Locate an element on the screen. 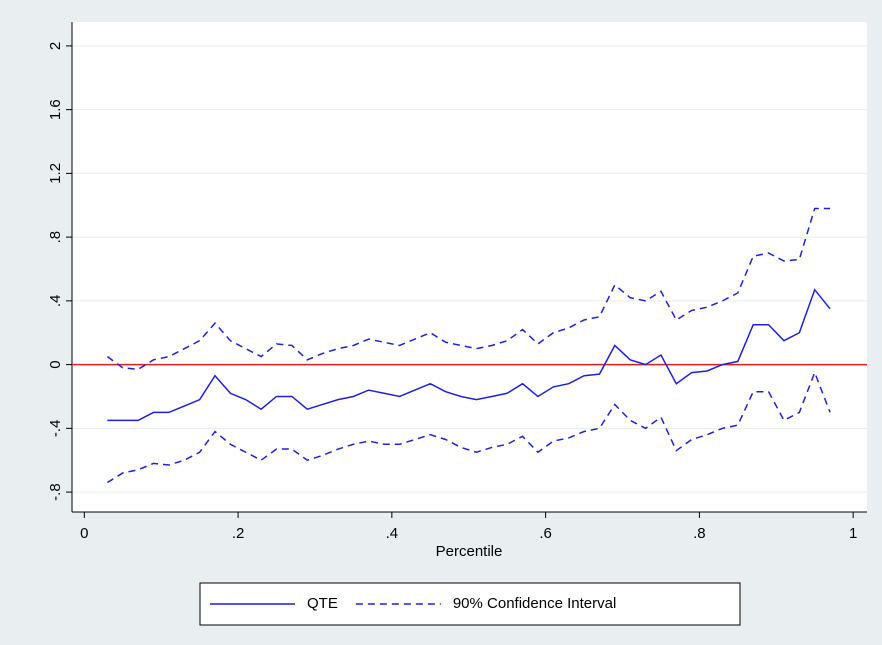 Image resolution: width=882 pixels, height=645 pixels. x-tick-label: .2 is located at coordinates (238, 533).